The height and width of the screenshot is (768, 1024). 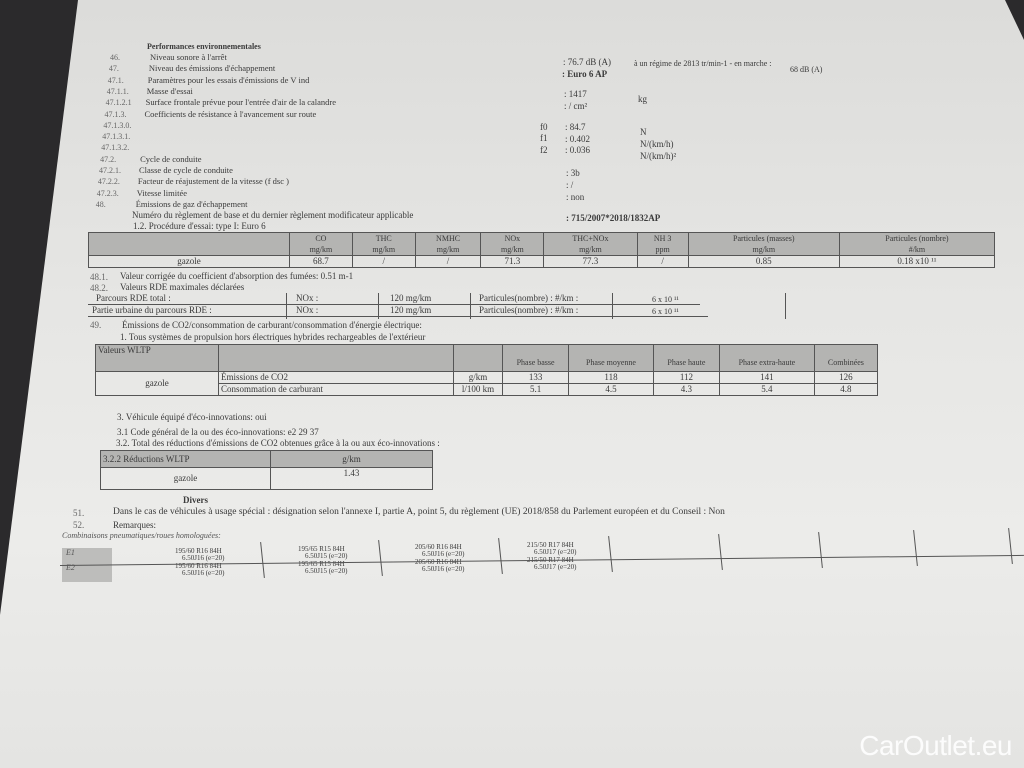 What do you see at coordinates (152, 310) in the screenshot?
I see `rde-row-label: Partie urbaine du parcours RDE :` at bounding box center [152, 310].